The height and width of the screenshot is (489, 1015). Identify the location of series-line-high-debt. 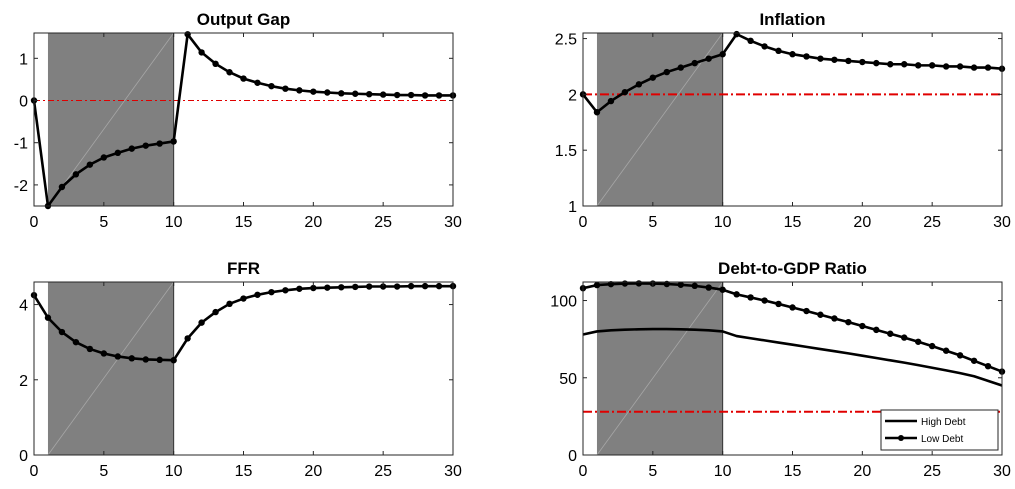
(792, 357).